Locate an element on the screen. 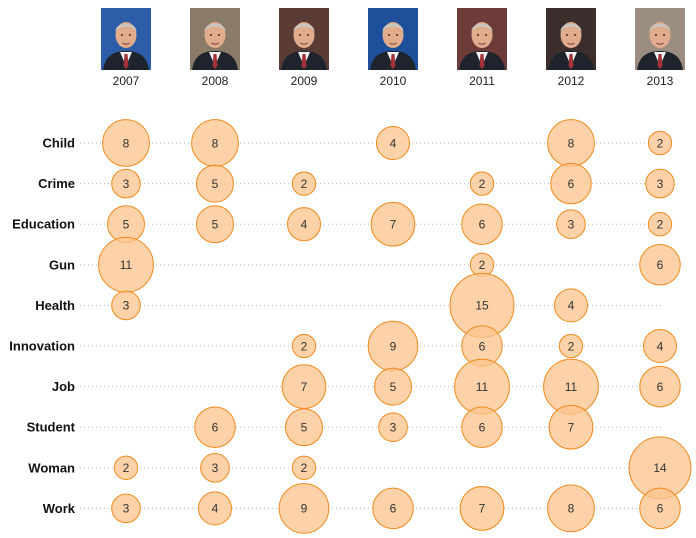 Image resolution: width=696 pixels, height=538 pixels. bubble-value-work-2008: 4 is located at coordinates (215, 509).